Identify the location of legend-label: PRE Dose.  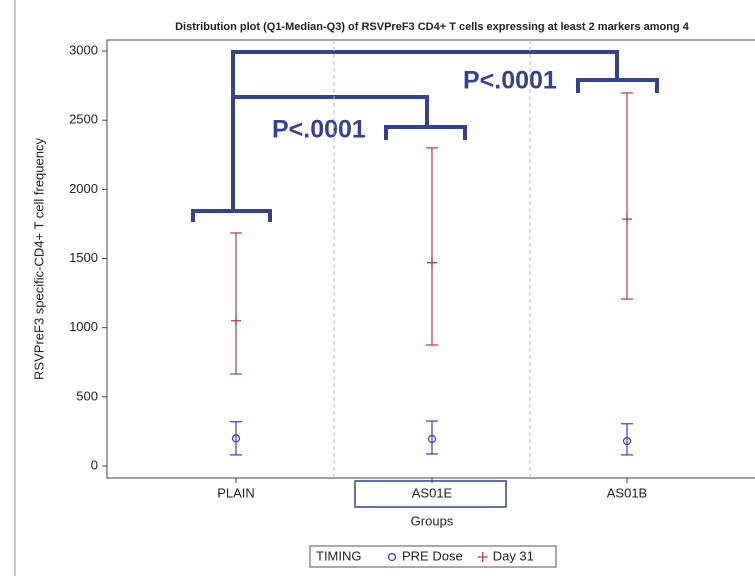
(432, 555).